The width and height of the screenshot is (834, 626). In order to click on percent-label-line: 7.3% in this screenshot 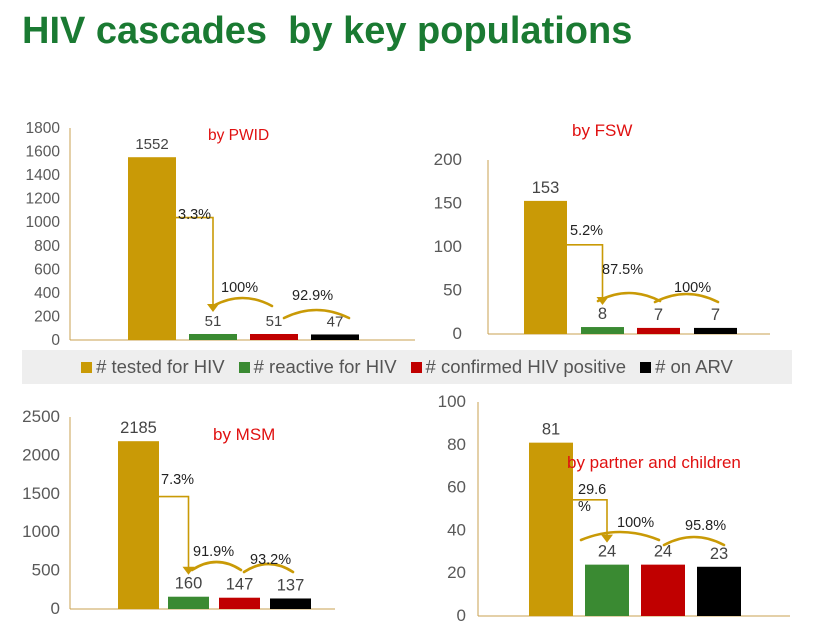, I will do `click(177, 480)`.